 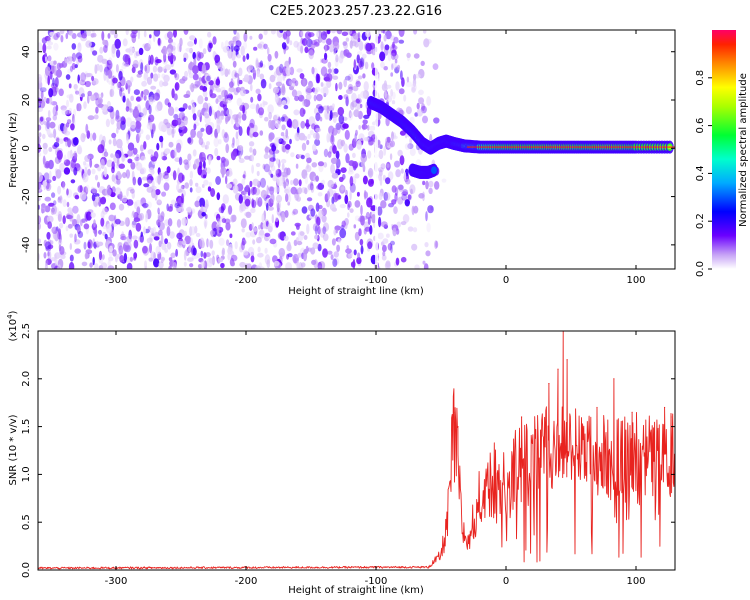 I want to click on snr-y-label: SNR (10 * v/v), so click(x=13, y=449).